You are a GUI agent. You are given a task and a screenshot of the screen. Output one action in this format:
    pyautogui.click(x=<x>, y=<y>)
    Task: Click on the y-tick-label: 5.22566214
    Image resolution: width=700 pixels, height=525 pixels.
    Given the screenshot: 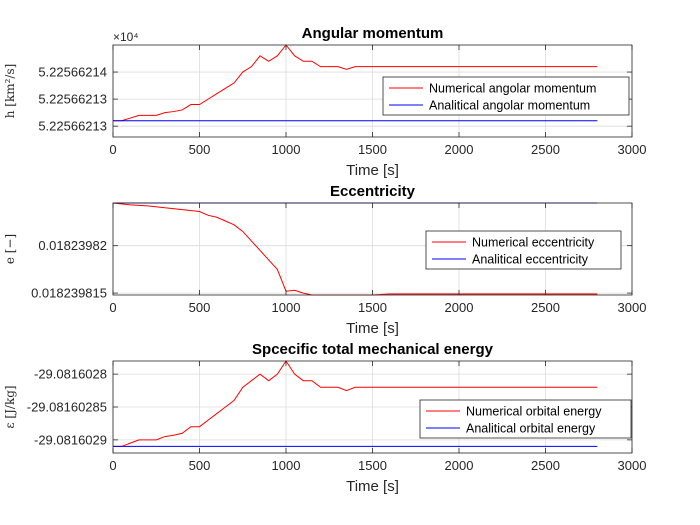 What is the action you would take?
    pyautogui.click(x=72, y=72)
    